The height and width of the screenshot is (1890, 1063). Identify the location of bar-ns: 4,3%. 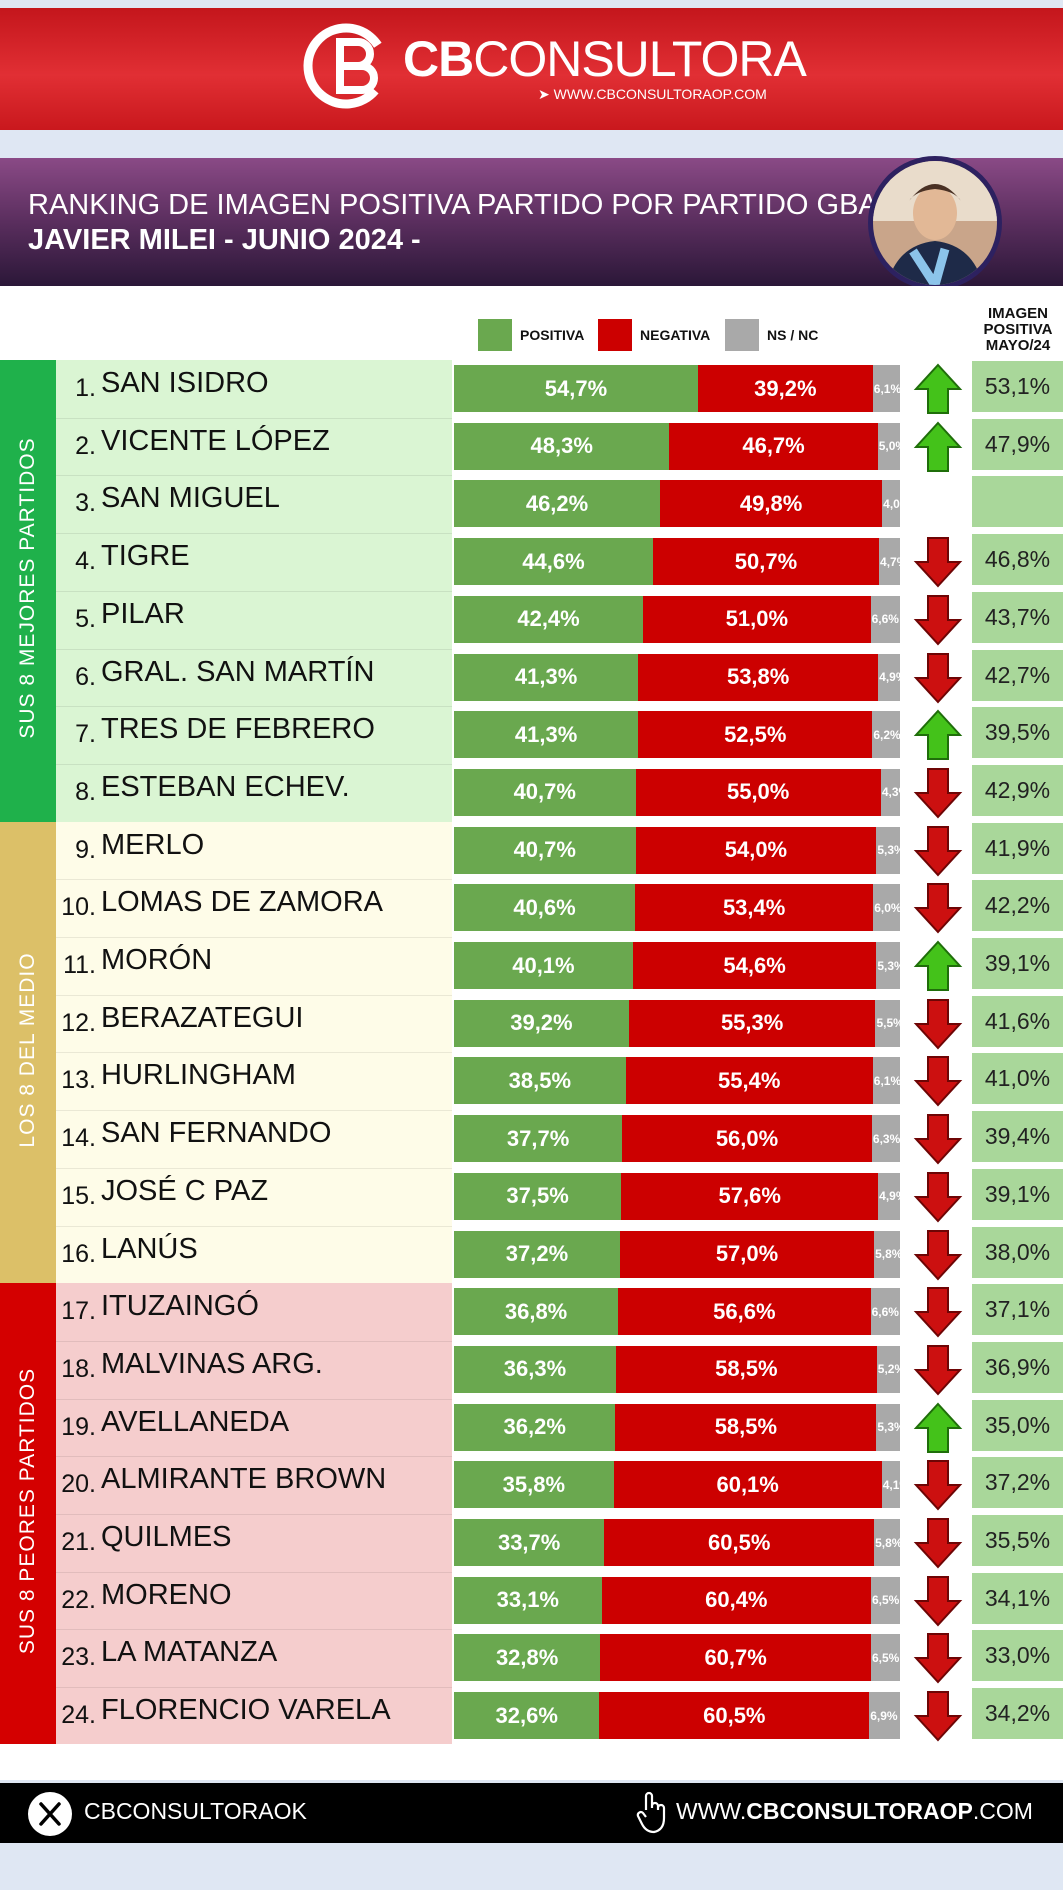
(890, 792).